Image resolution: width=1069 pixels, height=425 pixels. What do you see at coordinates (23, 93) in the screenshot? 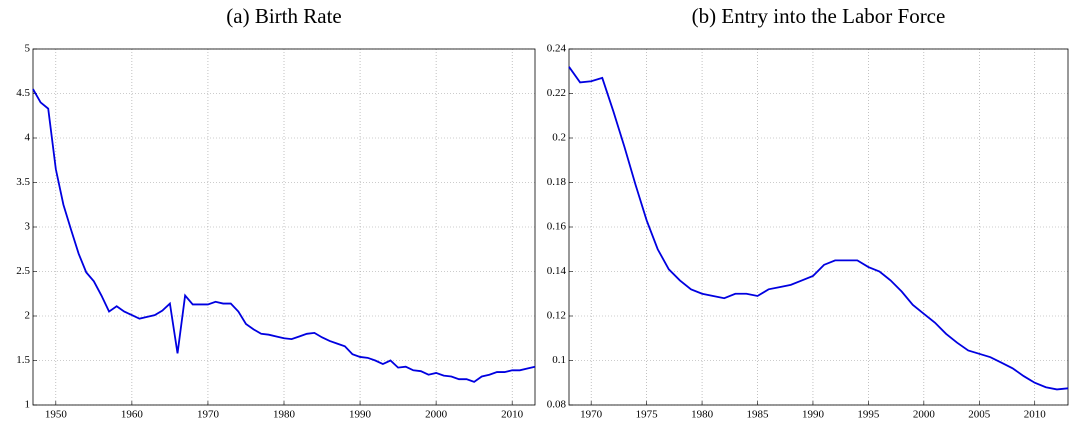
I see `y-tick-label: 4.5` at bounding box center [23, 93].